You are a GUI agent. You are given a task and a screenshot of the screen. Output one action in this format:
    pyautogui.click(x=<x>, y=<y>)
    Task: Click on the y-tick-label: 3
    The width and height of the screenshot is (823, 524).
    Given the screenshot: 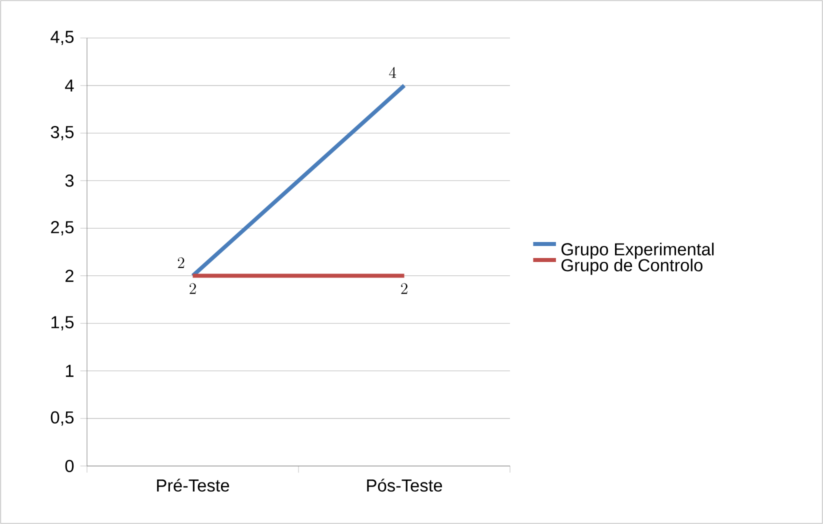 What is the action you would take?
    pyautogui.click(x=69, y=180)
    